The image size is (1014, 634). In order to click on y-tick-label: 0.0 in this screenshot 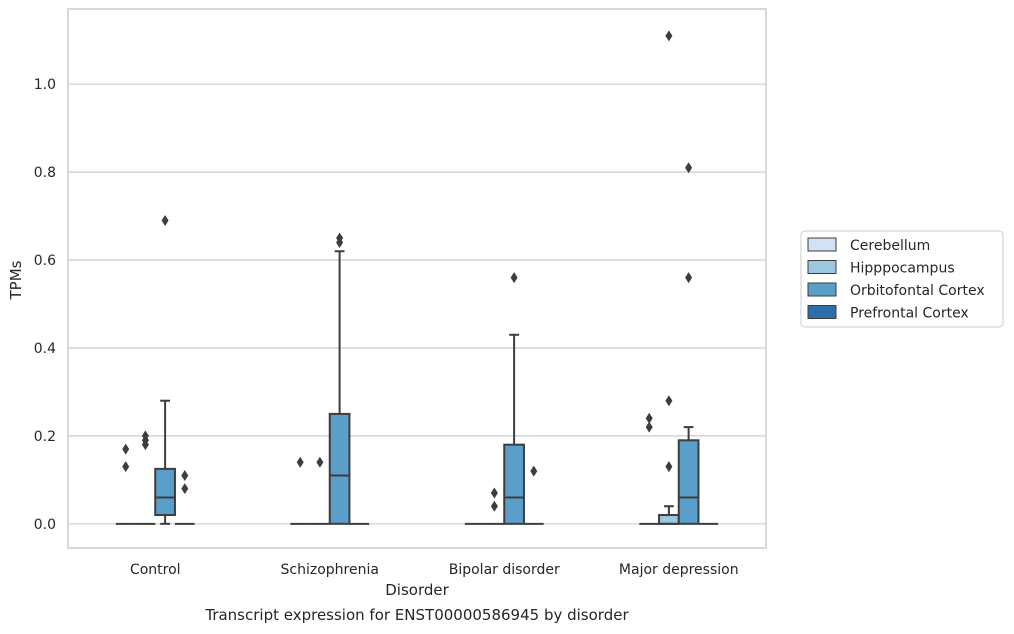, I will do `click(45, 525)`.